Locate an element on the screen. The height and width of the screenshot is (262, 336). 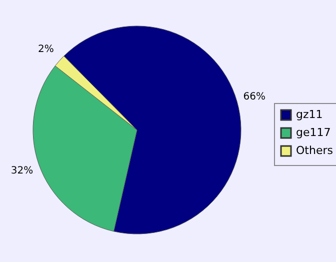
legend-label: Others is located at coordinates (315, 150).